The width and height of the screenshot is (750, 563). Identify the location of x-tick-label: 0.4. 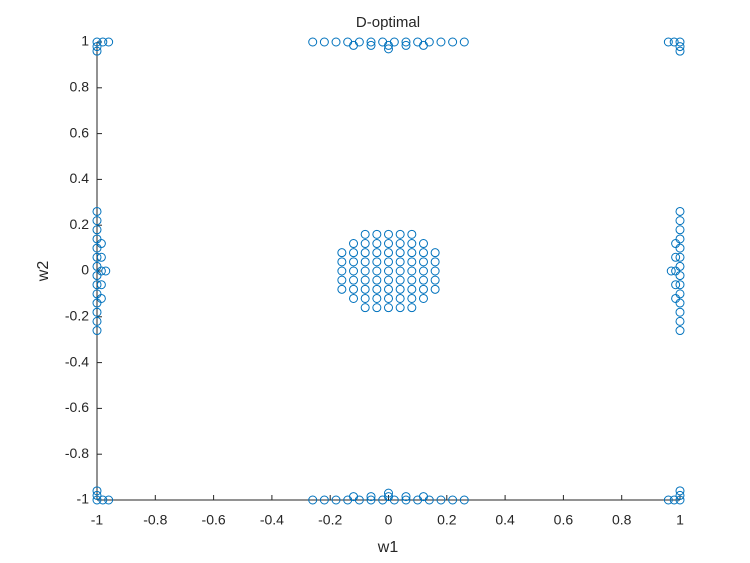
(505, 520).